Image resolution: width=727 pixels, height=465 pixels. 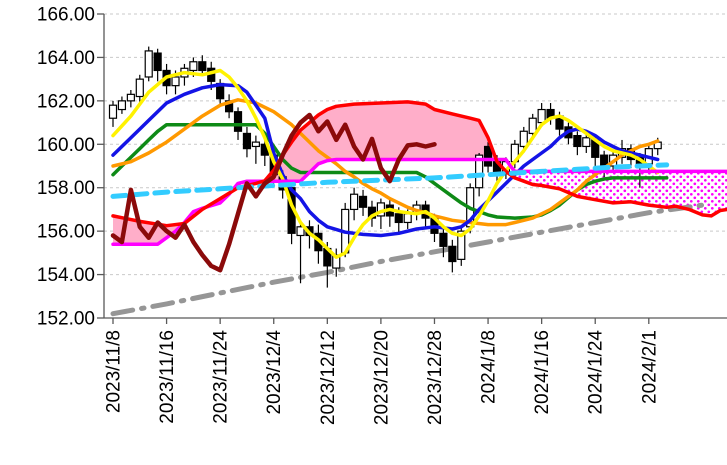 I want to click on x-axis-label: 2024/2/1, so click(x=649, y=367).